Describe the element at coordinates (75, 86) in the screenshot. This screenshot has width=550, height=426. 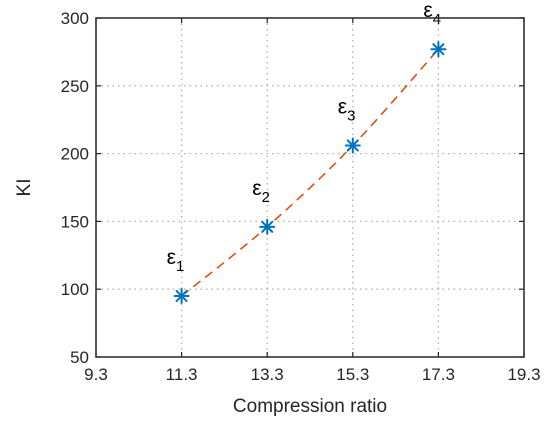
I see `y-tick-label: 250` at that location.